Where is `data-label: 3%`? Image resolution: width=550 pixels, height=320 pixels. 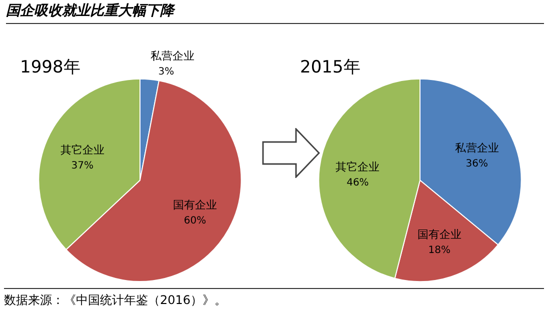 data-label: 3% is located at coordinates (166, 72).